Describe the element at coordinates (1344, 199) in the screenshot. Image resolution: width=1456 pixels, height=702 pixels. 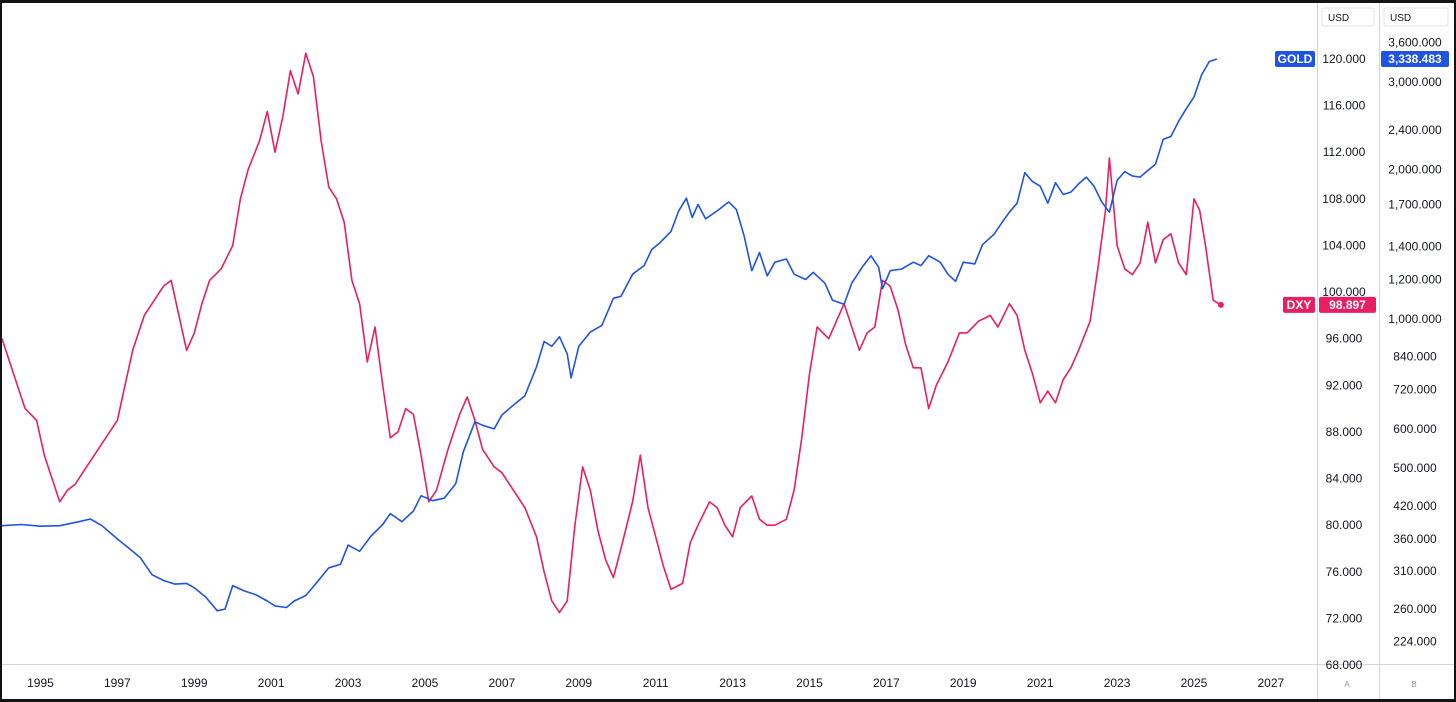
I see `axis-a-tick-label: 108.000` at that location.